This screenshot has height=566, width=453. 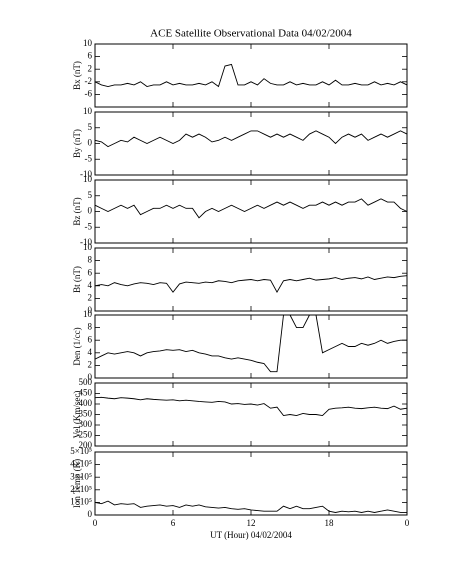 I want to click on y-axis-label: Bx (nT), so click(x=77, y=75).